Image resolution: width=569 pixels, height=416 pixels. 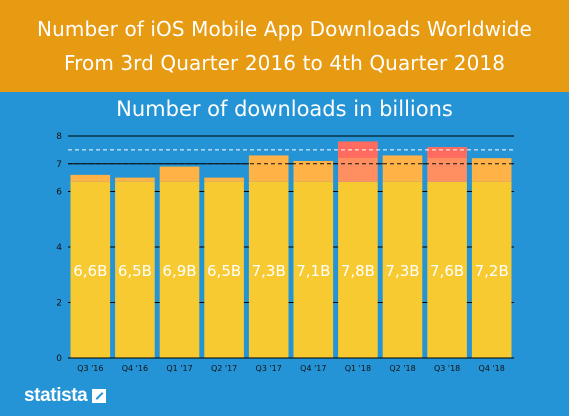 I want to click on x-tick-label: Q3 '17, so click(x=269, y=368).